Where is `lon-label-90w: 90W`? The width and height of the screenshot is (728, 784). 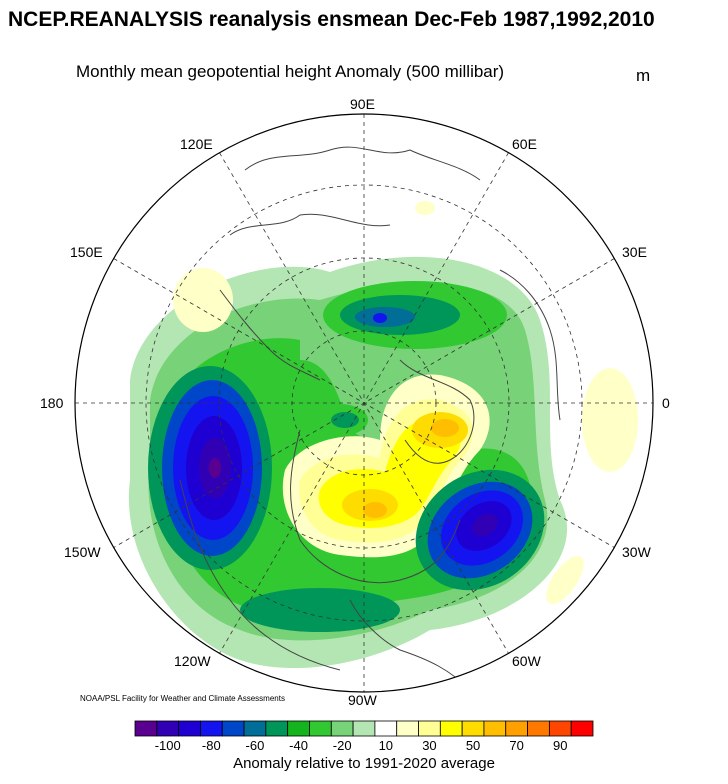 lon-label-90w: 90W is located at coordinates (362, 700).